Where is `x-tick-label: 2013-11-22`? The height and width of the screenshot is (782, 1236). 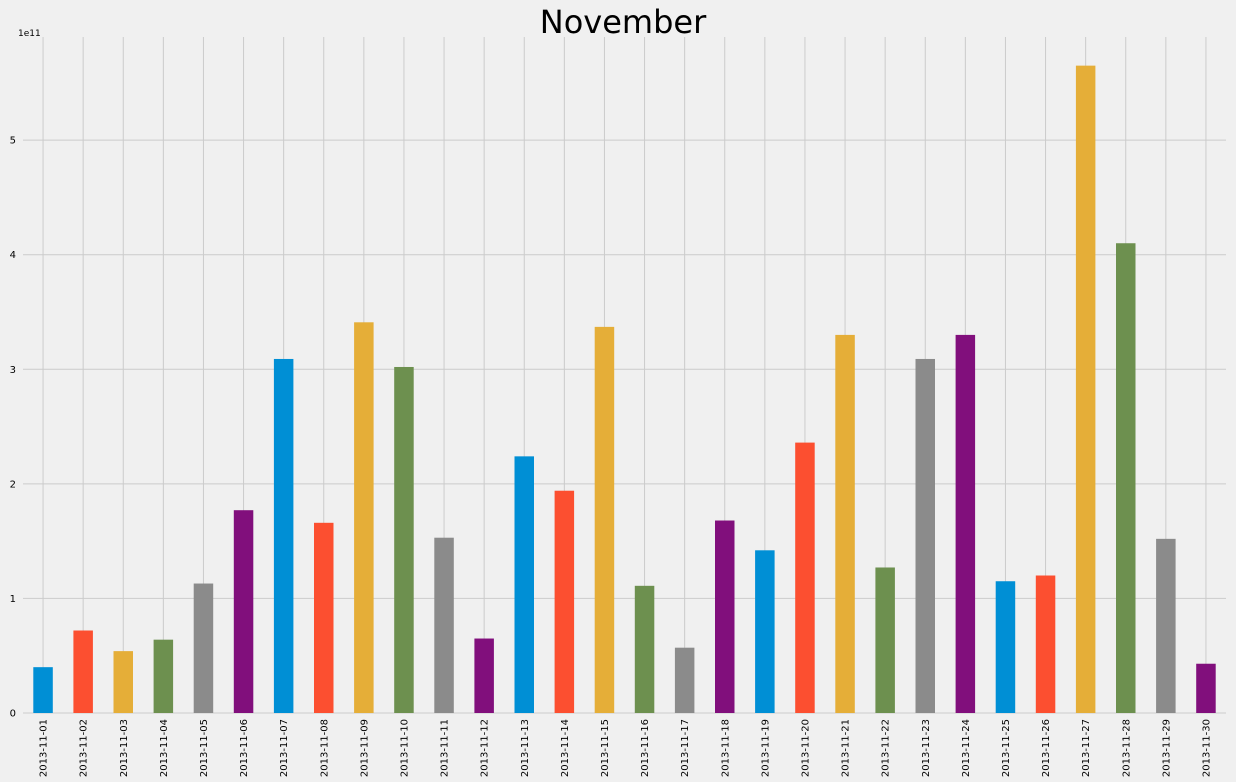
x-tick-label: 2013-11-22 is located at coordinates (886, 748).